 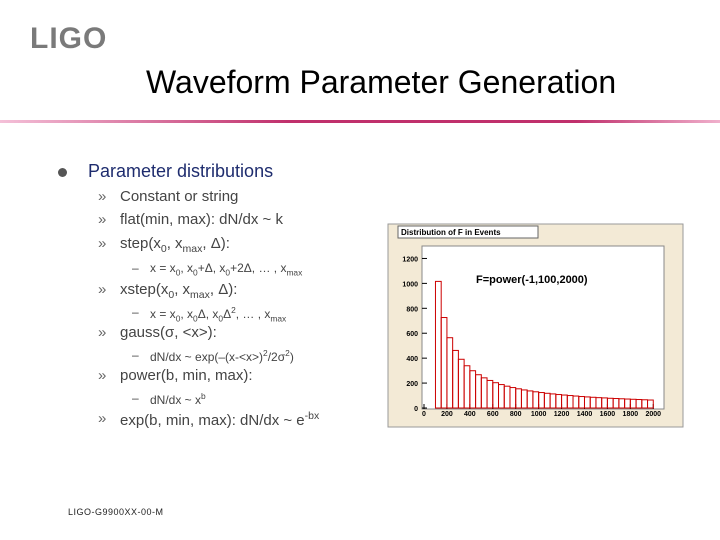 I want to click on list-item: x = x0, x0+Δ, x0+2Δ, … , xmax, so click(x=217, y=269).